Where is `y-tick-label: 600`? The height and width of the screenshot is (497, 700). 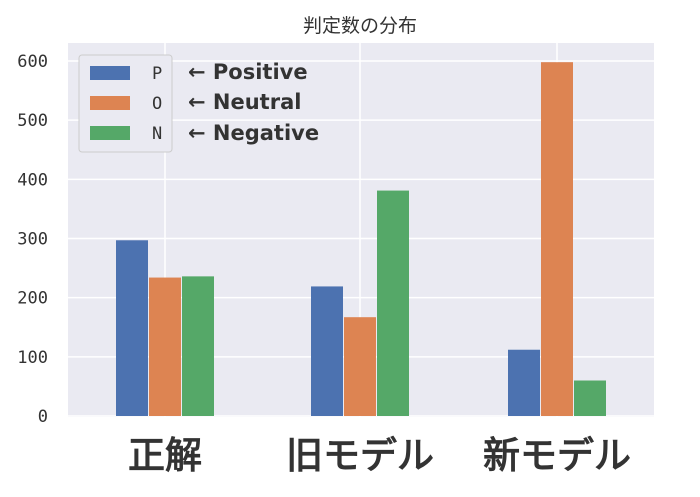 y-tick-label: 600 is located at coordinates (32, 62).